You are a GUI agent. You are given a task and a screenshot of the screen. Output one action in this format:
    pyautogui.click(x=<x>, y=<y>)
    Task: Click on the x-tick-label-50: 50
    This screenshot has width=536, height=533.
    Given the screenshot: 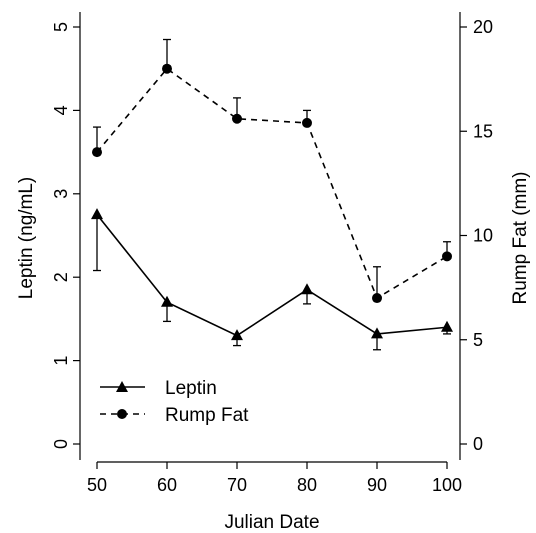 What is the action you would take?
    pyautogui.click(x=97, y=485)
    